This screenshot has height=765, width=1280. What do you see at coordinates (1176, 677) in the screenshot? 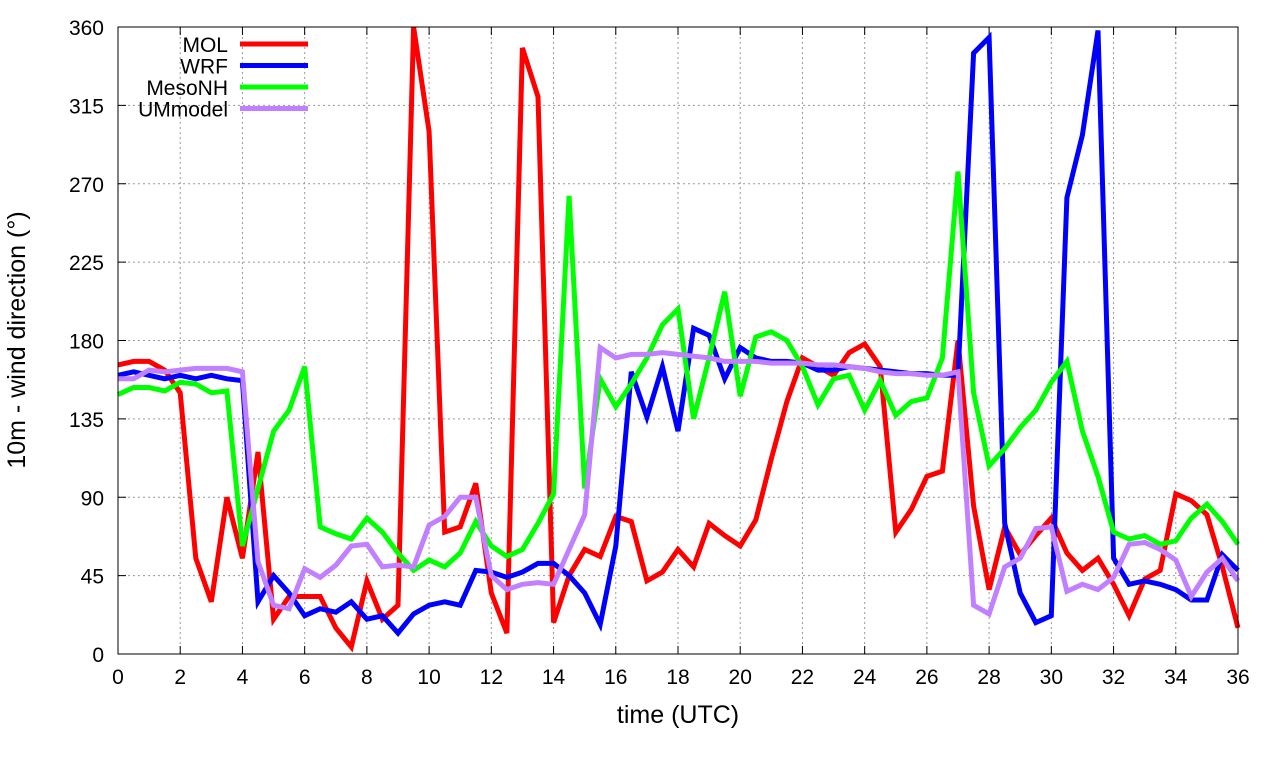
I see `x-tick-label: 34` at bounding box center [1176, 677].